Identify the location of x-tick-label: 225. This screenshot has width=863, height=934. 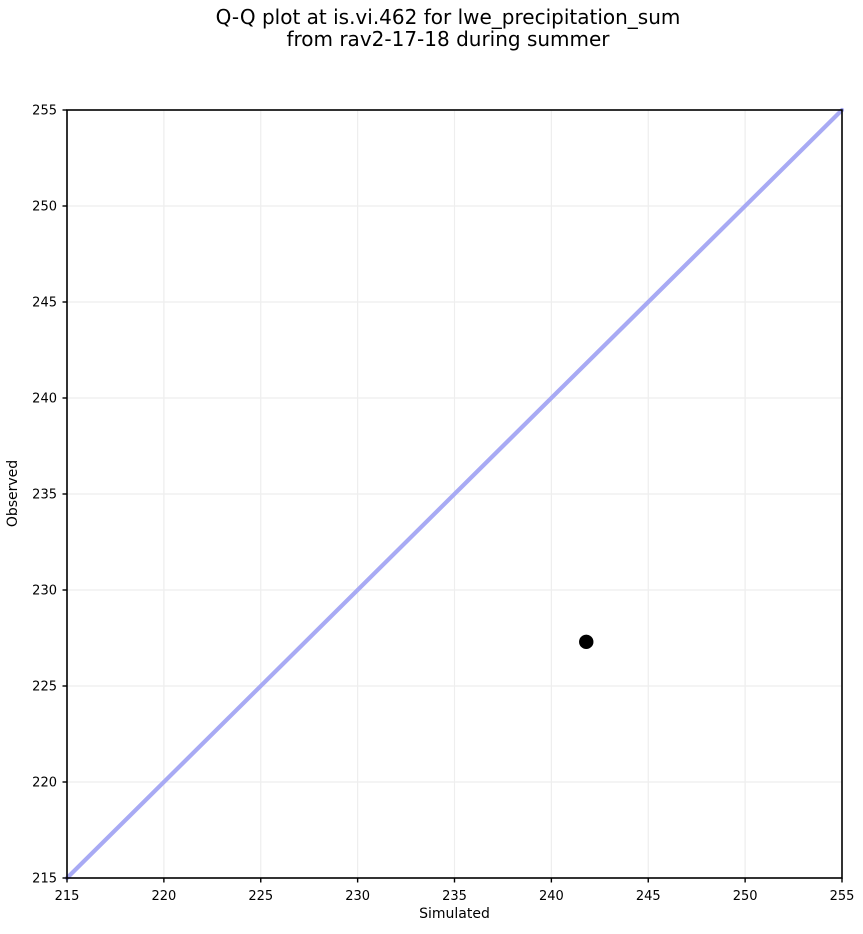
(260, 896).